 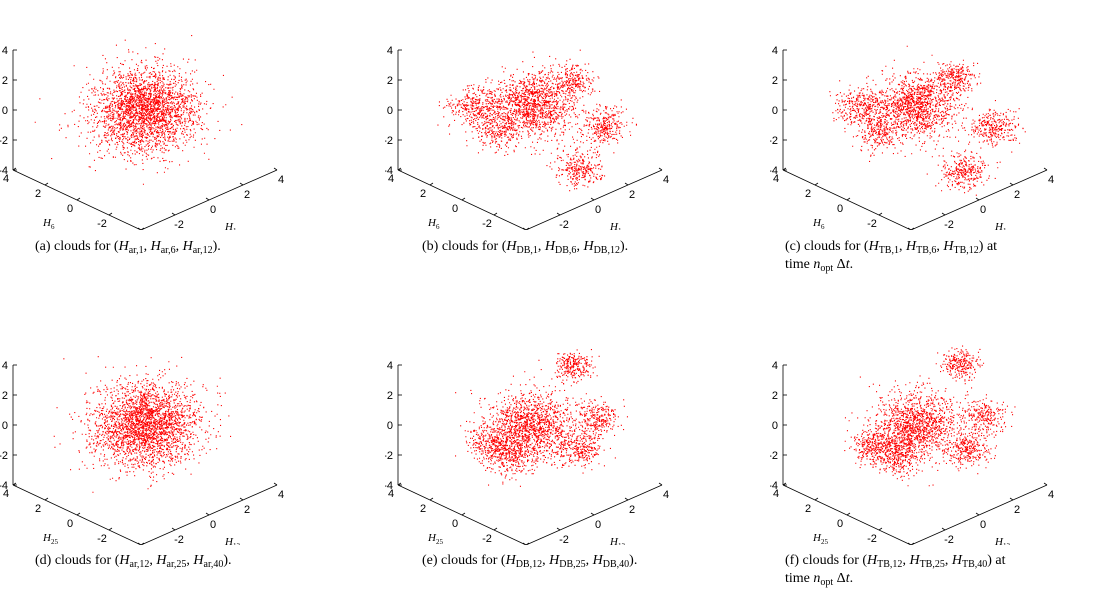 What do you see at coordinates (133, 561) in the screenshot?
I see `figure-caption-d: (d) clouds for (Har,12, Har,25, Har,40).` at bounding box center [133, 561].